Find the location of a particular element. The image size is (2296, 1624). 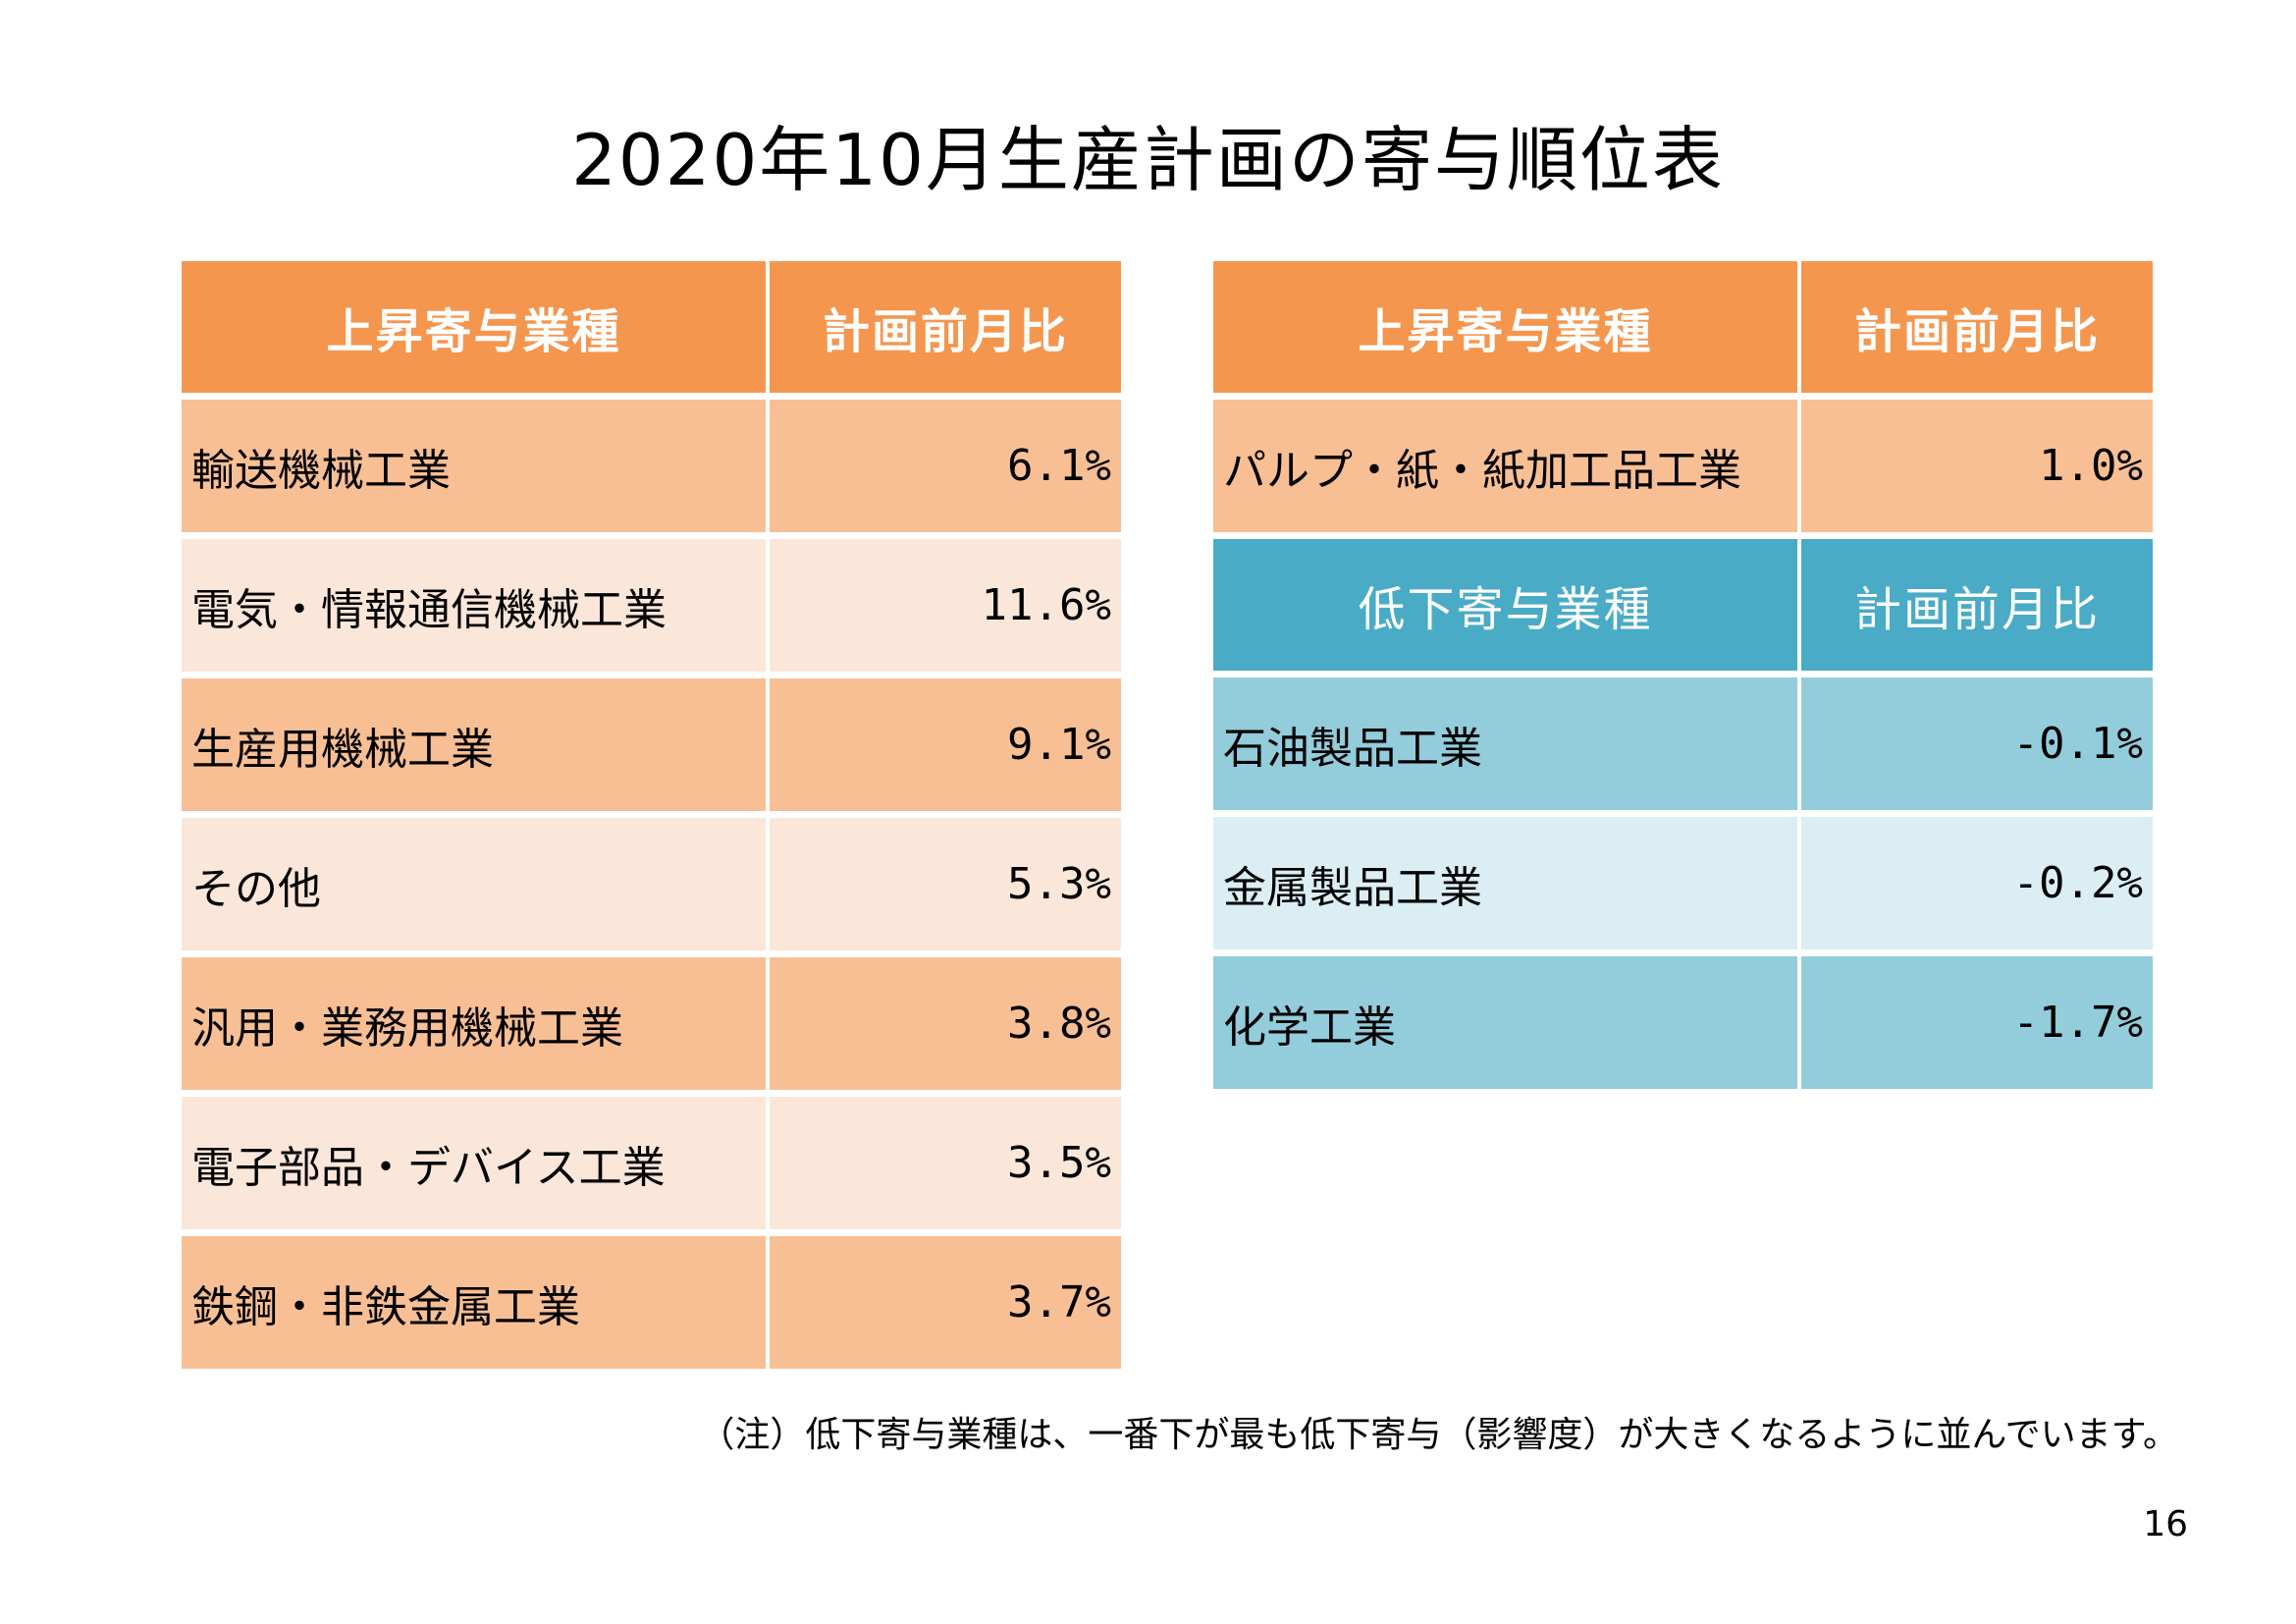

table-row: 電気・情報通信機械工業 11.6% is located at coordinates (651, 605).